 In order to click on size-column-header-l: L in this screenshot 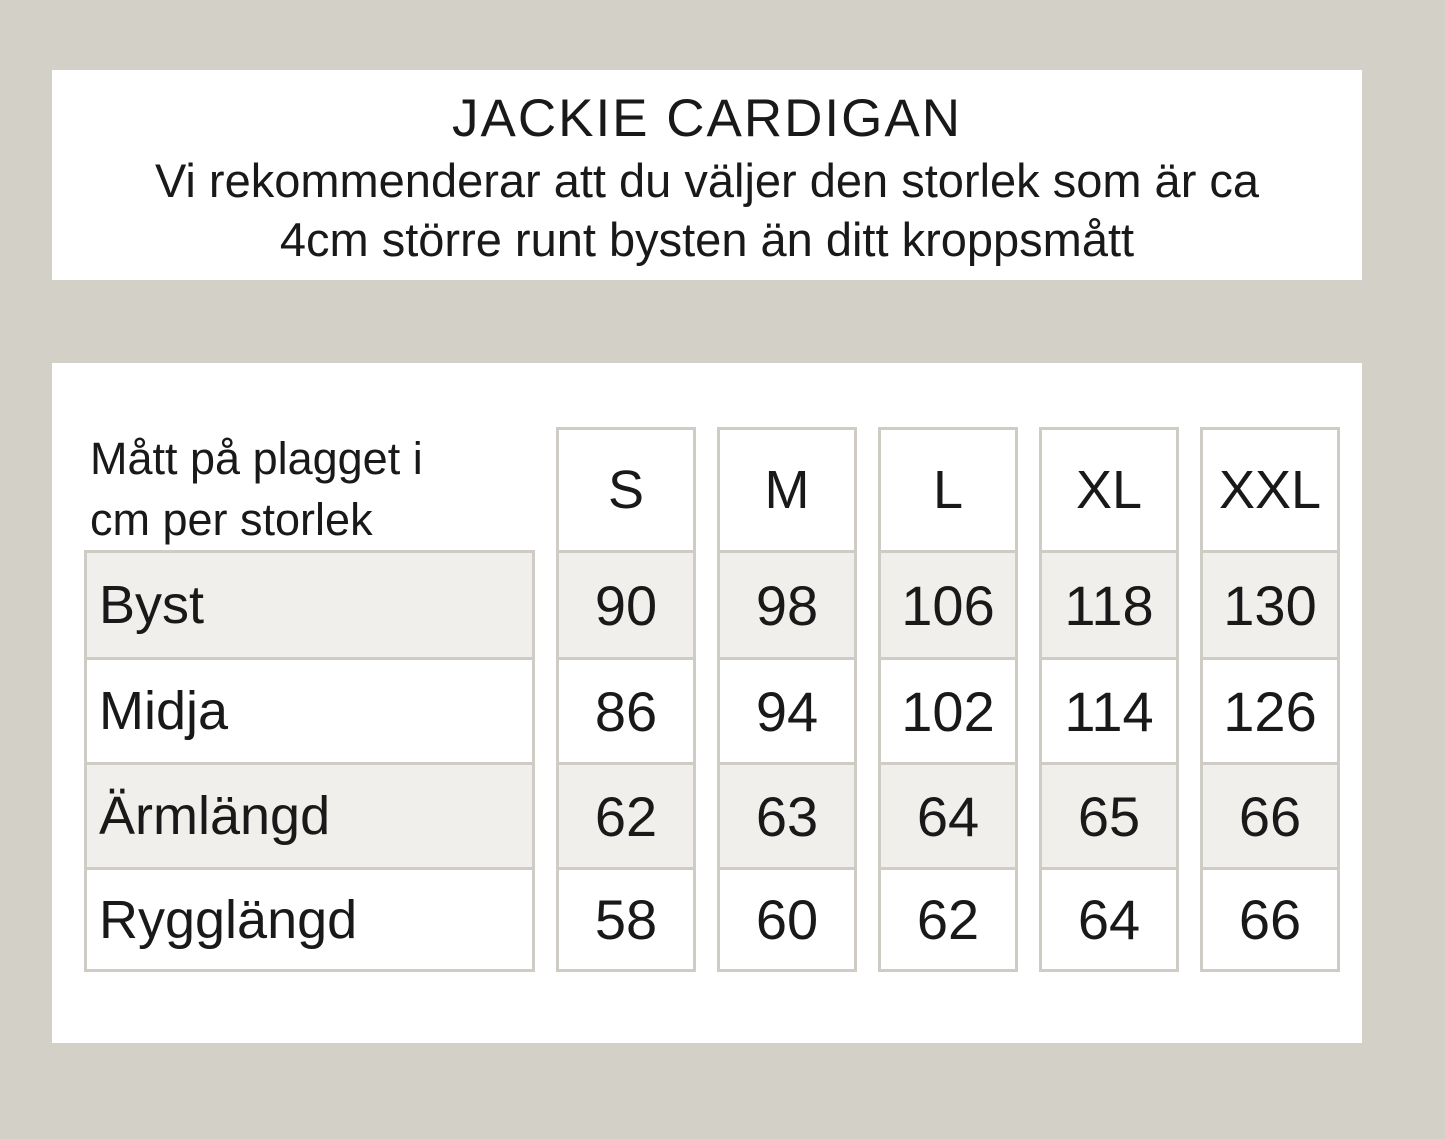, I will do `click(948, 488)`.